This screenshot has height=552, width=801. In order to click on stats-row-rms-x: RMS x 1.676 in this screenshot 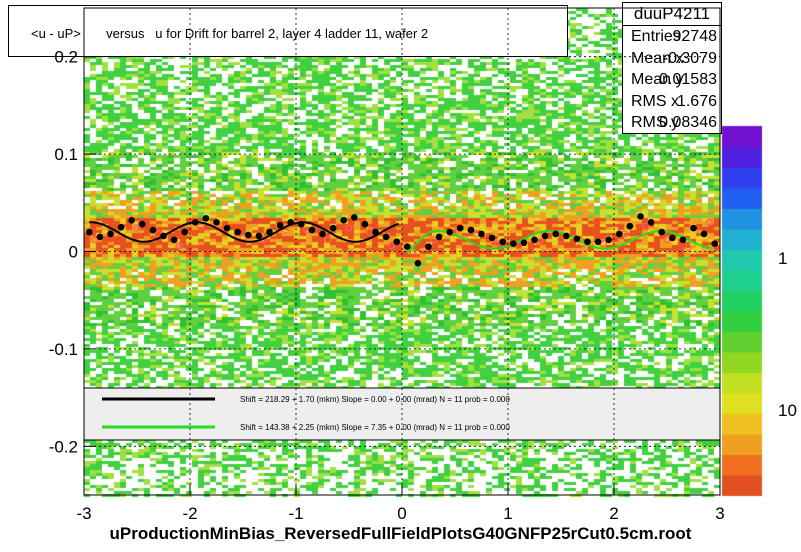, I will do `click(672, 102)`.